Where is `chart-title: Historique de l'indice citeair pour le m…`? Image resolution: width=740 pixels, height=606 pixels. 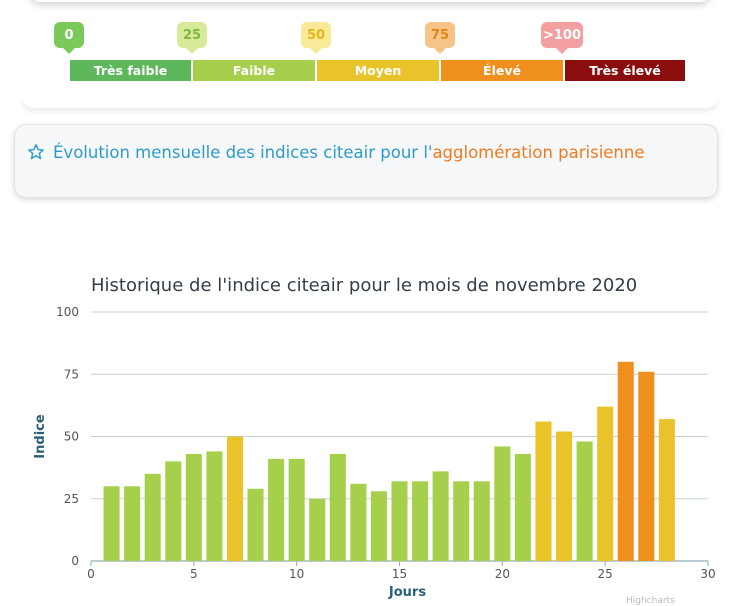
chart-title: Historique de l'indice citeair pour le m… is located at coordinates (364, 285).